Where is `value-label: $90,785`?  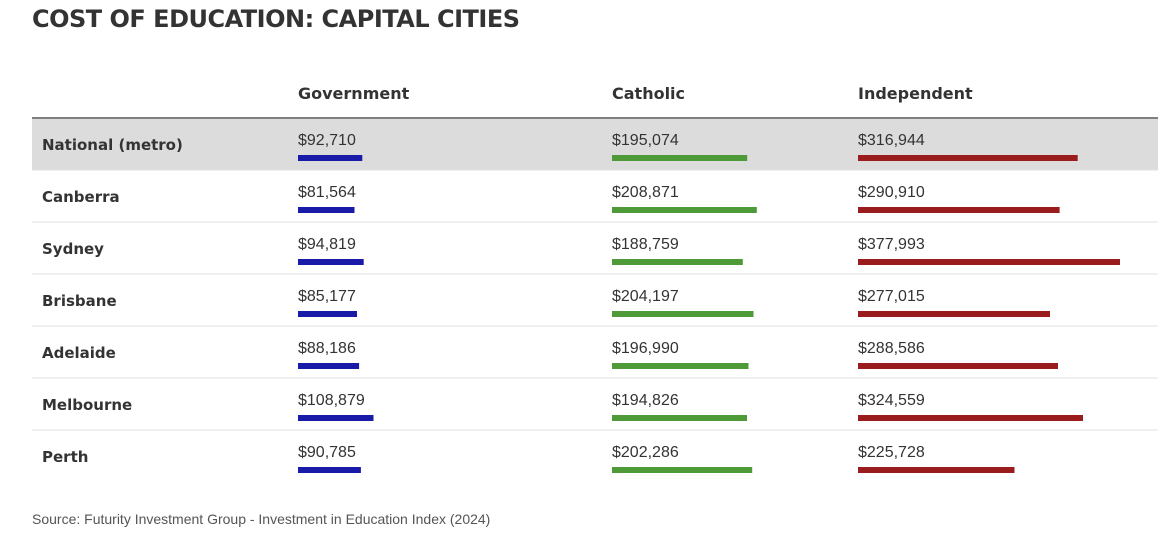
value-label: $90,785 is located at coordinates (327, 452).